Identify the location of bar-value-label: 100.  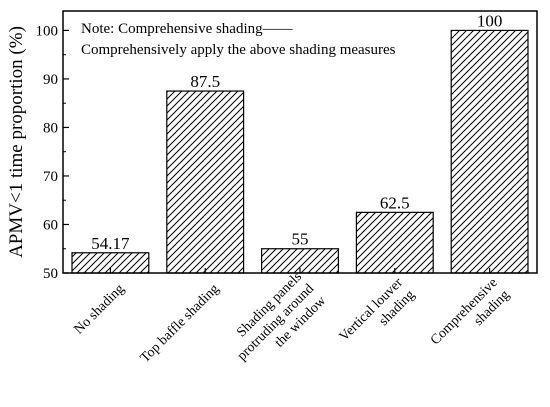
(490, 20).